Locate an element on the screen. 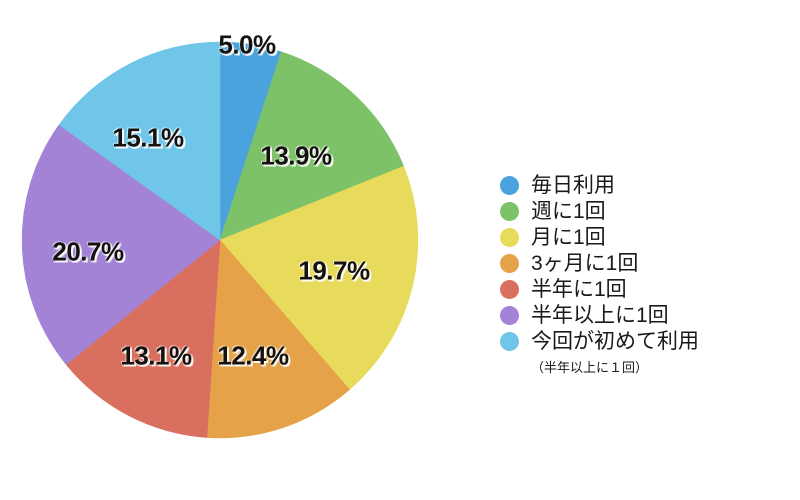  legend-item-label: 半年以上に1回 is located at coordinates (600, 315).